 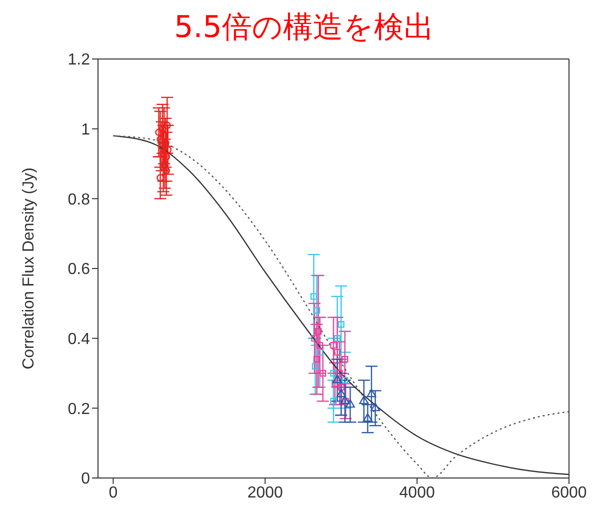 What do you see at coordinates (29, 269) in the screenshot?
I see `y-axis-title: Correlation Flux Density (Jy)` at bounding box center [29, 269].